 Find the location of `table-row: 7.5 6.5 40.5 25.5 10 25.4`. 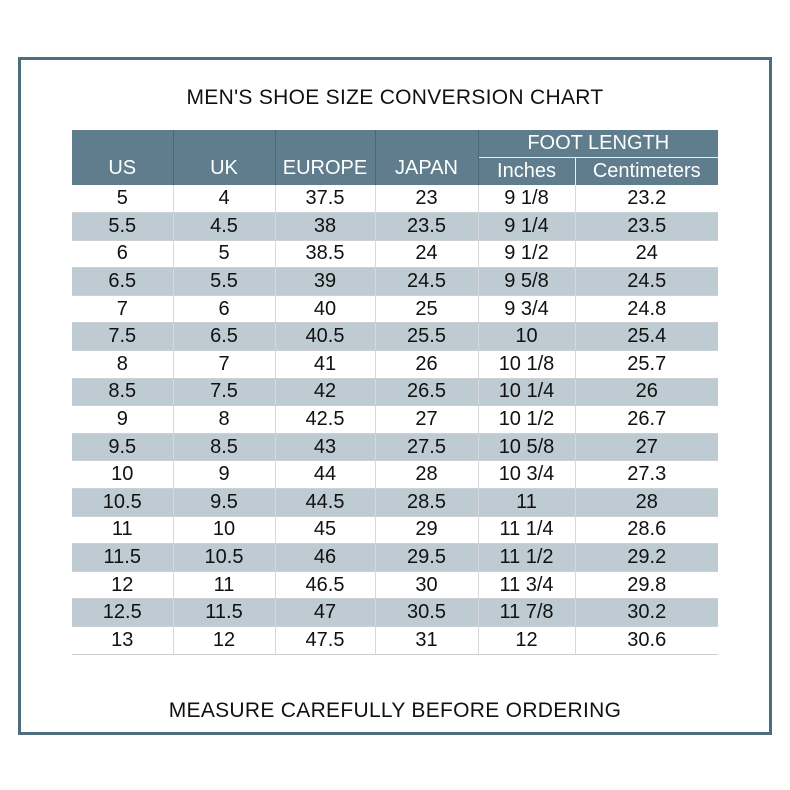

table-row: 7.5 6.5 40.5 25.5 10 25.4 is located at coordinates (395, 337).